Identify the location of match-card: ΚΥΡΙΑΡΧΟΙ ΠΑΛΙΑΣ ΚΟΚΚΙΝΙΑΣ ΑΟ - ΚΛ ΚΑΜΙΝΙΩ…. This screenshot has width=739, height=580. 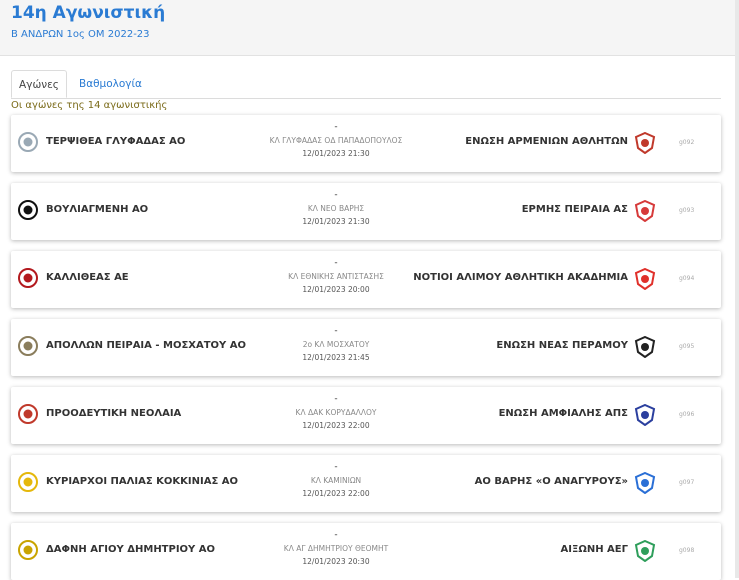
(366, 483).